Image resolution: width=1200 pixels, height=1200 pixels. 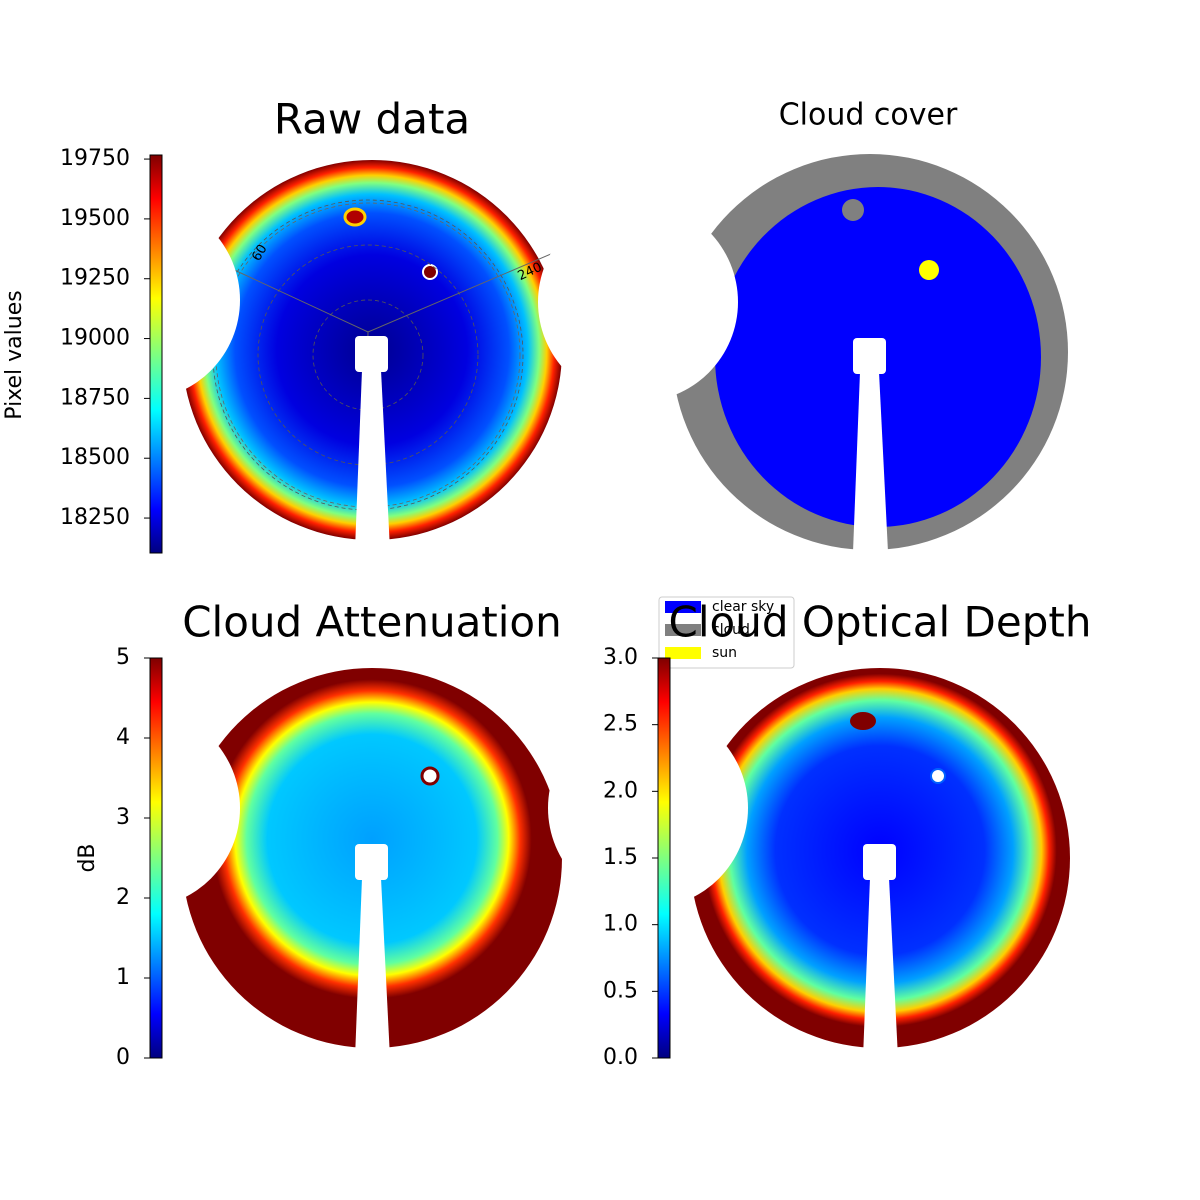 What do you see at coordinates (620, 924) in the screenshot?
I see `colorbar-tick-label: 1.0` at bounding box center [620, 924].